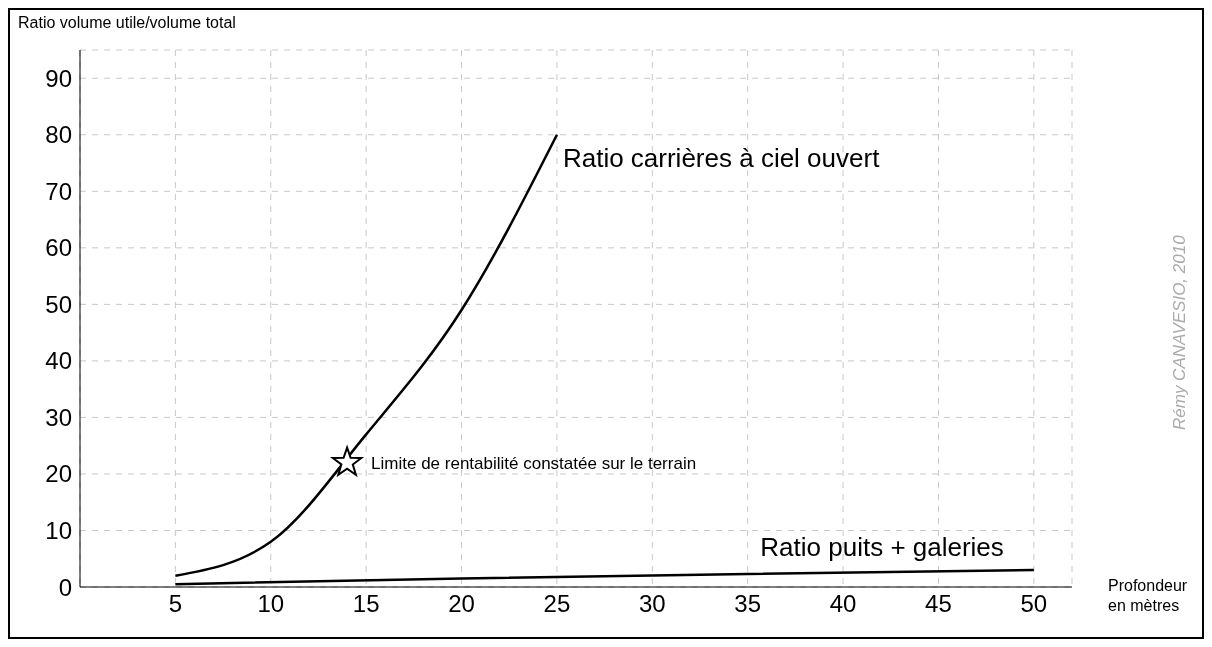 This screenshot has width=1212, height=647. What do you see at coordinates (1034, 604) in the screenshot?
I see `x-tick-label: 50` at bounding box center [1034, 604].